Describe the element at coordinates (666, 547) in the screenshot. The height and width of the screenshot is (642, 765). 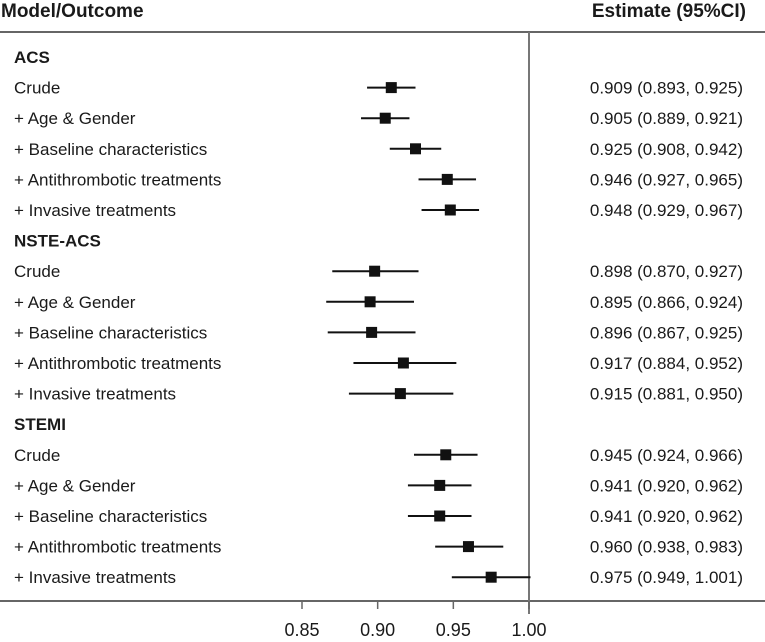
I see `estimate-text: 0.960 (0.938, 0.983)` at that location.